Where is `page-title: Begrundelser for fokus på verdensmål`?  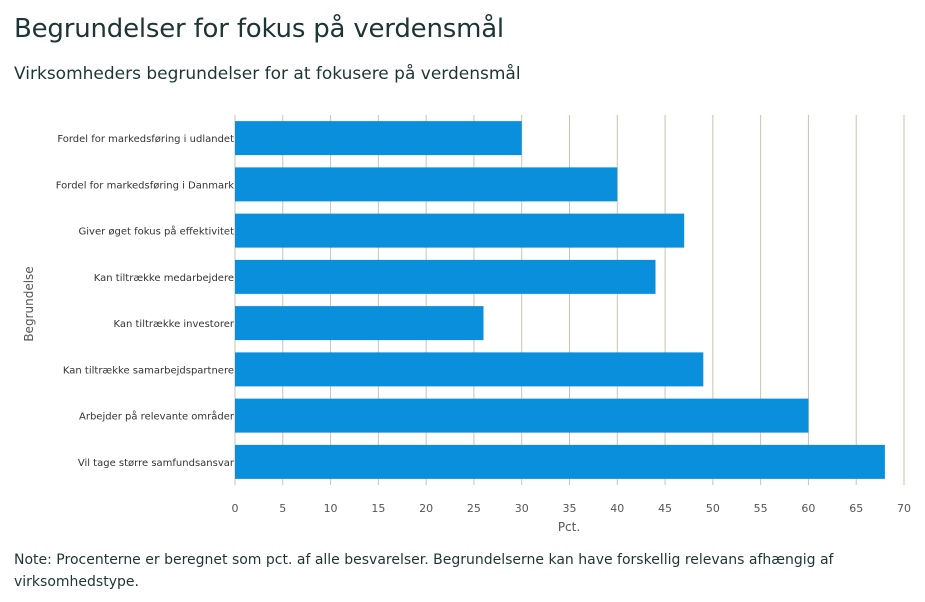 page-title: Begrundelser for fokus på verdensmål is located at coordinates (259, 29).